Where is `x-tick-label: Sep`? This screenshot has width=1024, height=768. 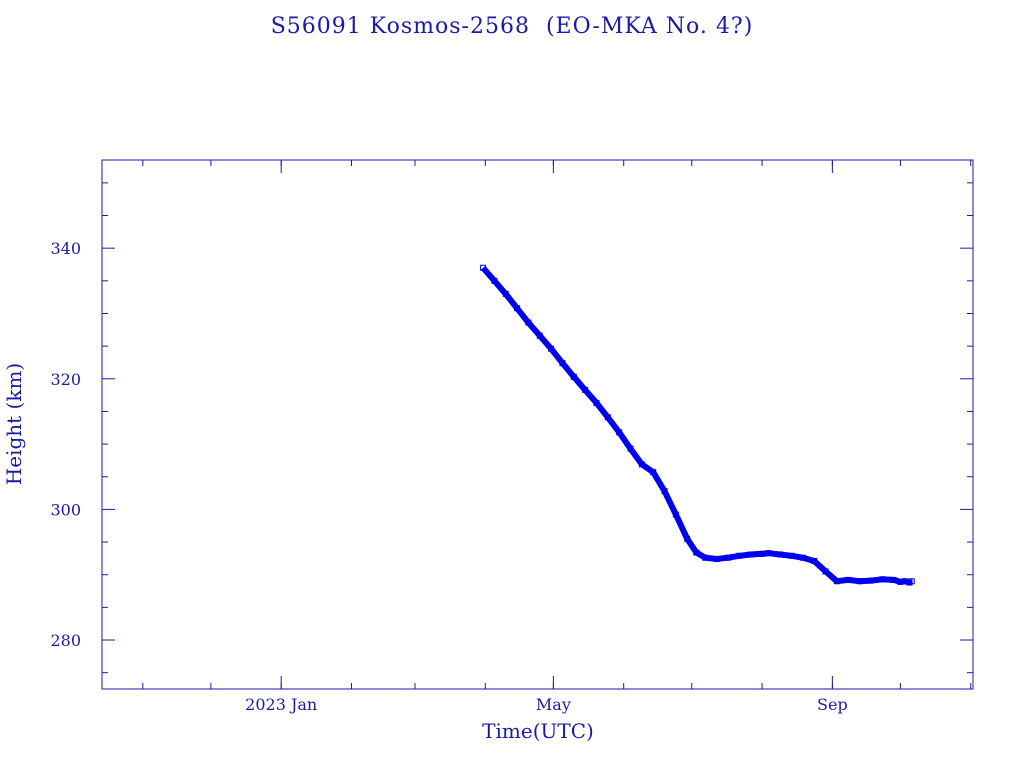
x-tick-label: Sep is located at coordinates (832, 704).